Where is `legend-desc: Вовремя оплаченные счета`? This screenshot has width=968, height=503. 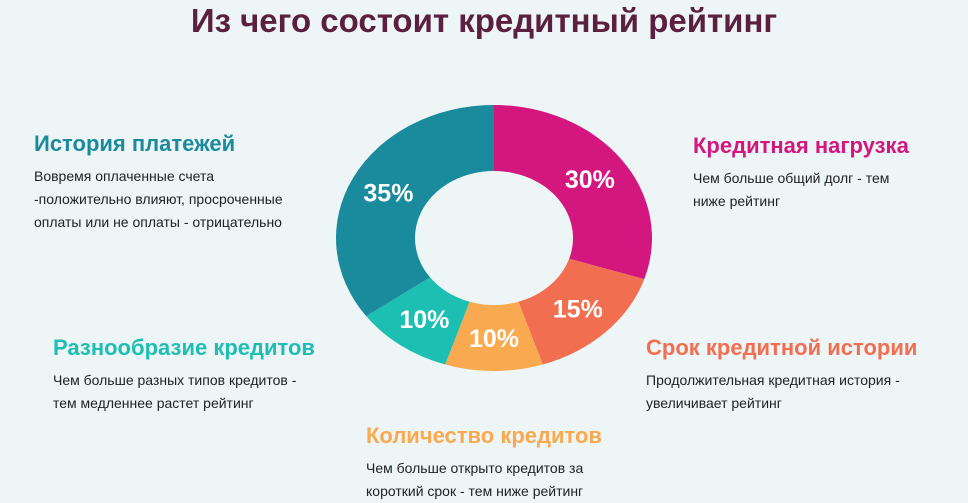 legend-desc: Вовремя оплаченные счета is located at coordinates (124, 176).